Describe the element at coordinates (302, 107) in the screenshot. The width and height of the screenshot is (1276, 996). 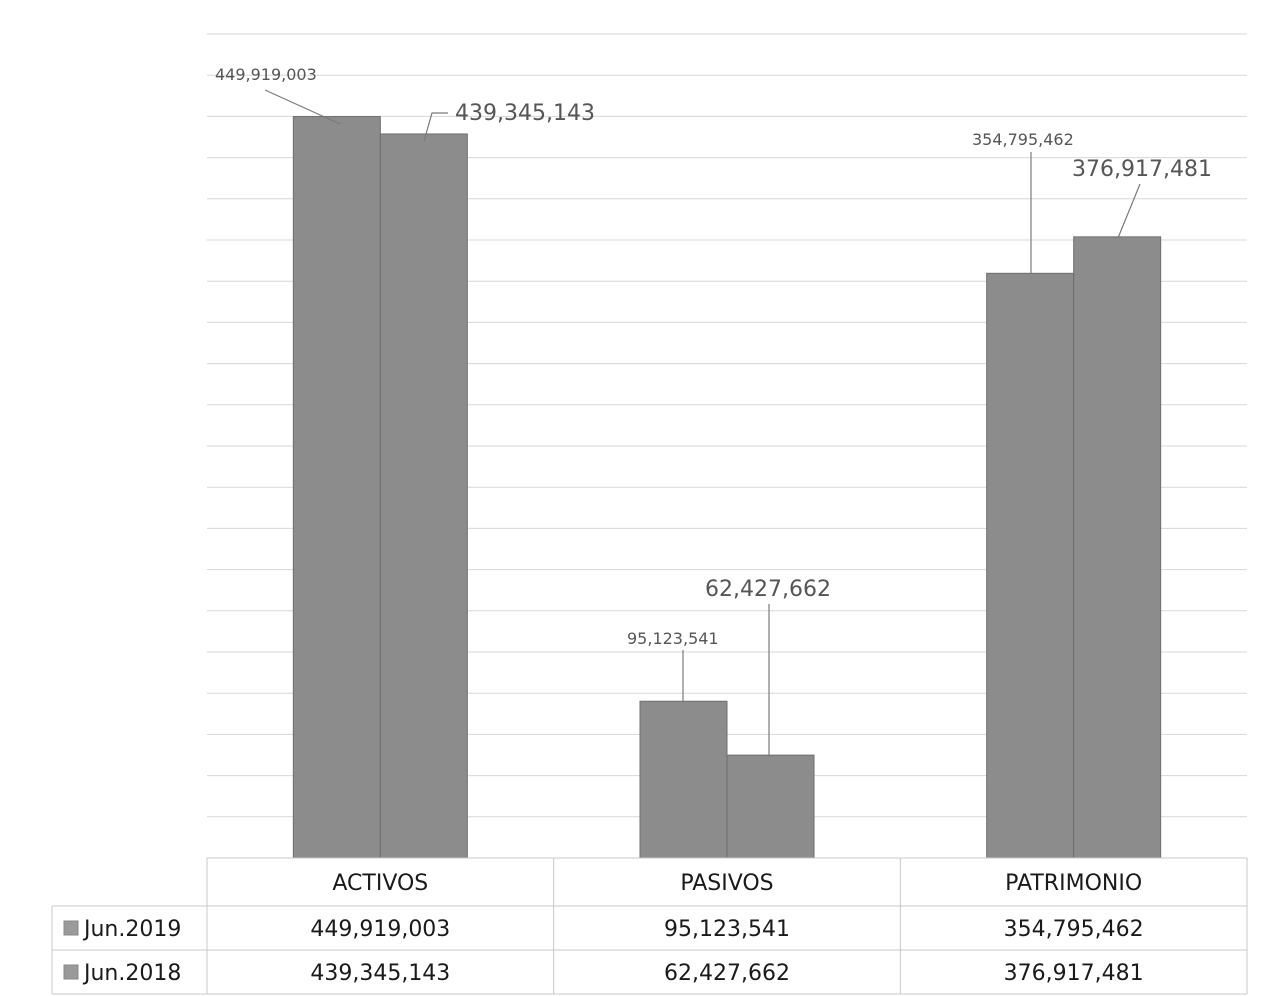
I see `leader-line-activos-jun.2019` at that location.